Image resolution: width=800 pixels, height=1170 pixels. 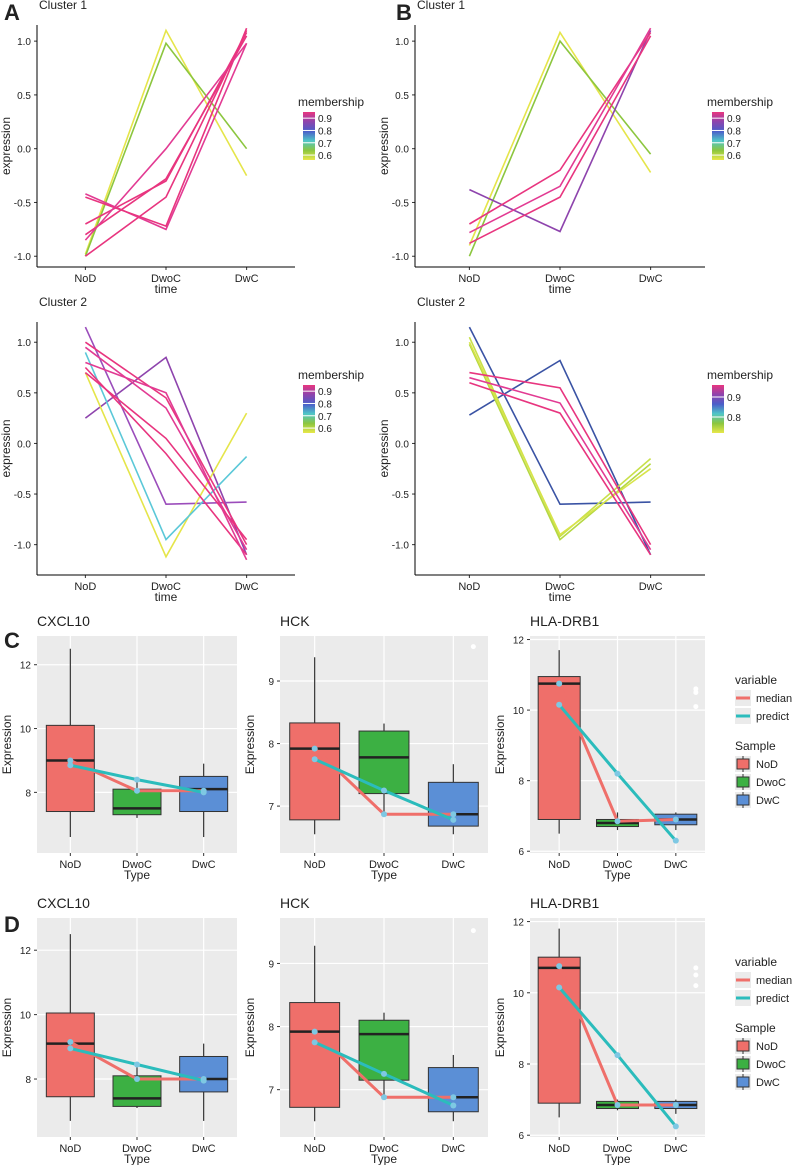 I want to click on y-tick-label: 9, so click(x=271, y=964).